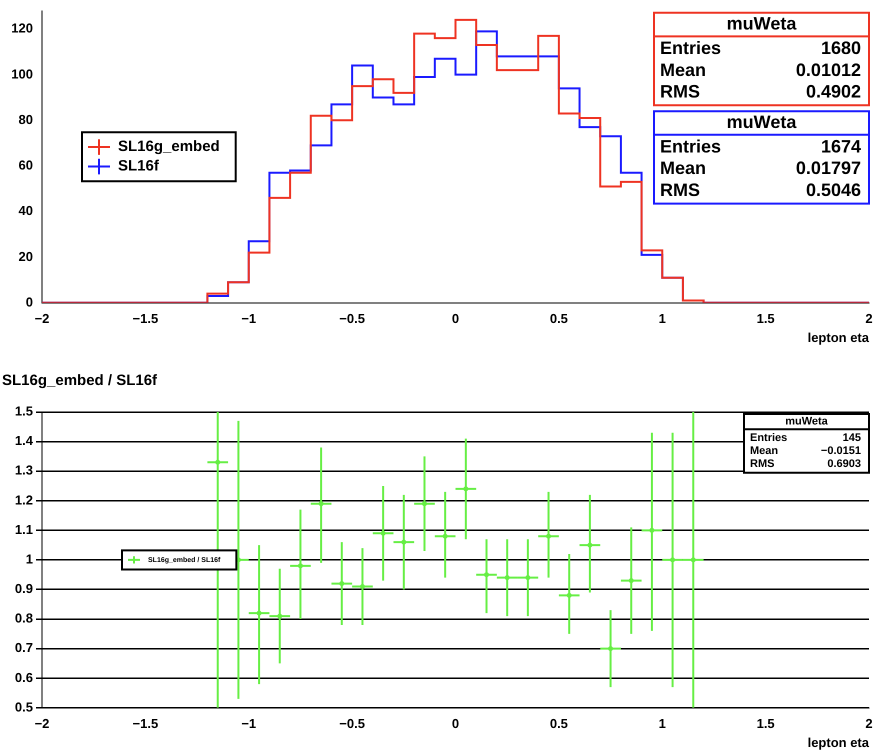  What do you see at coordinates (833, 190) in the screenshot?
I see `annotation: 0.5046` at bounding box center [833, 190].